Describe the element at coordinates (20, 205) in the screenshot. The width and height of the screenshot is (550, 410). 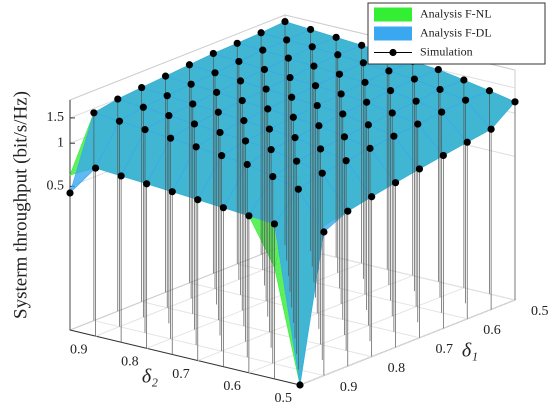
I see `z-axis-label: Systerm throughput (bit/s/Hz)` at that location.